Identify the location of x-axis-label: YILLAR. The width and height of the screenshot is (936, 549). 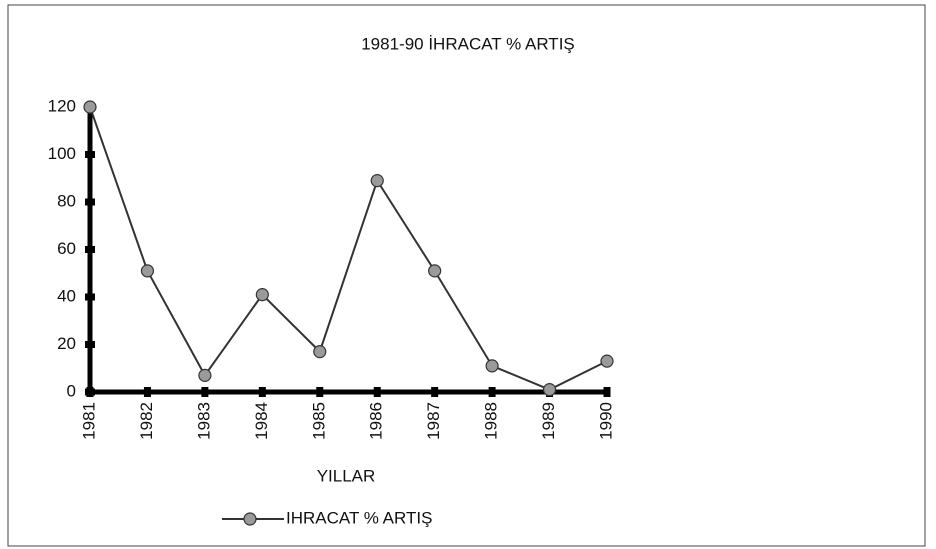
(346, 475).